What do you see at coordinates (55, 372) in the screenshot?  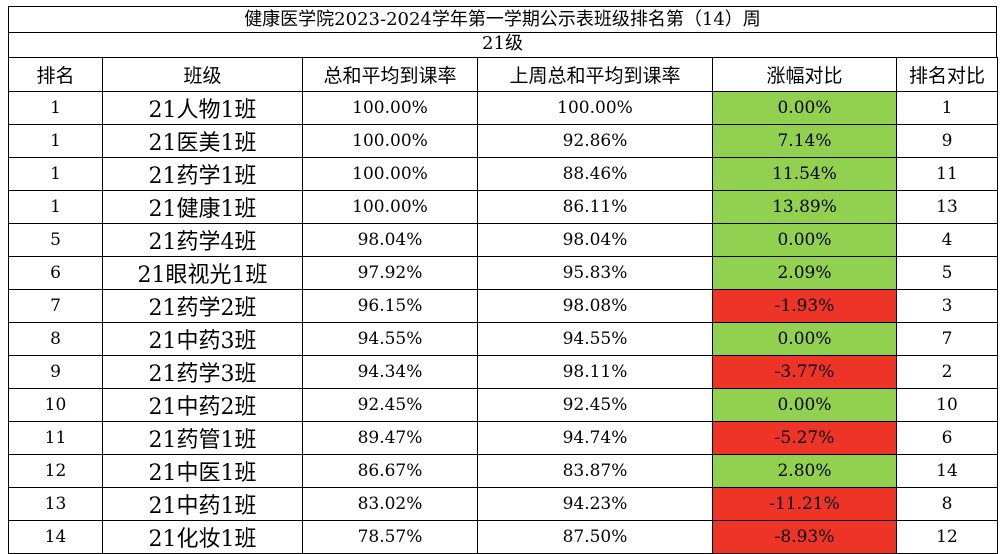 I see `cell-rank: 9` at bounding box center [55, 372].